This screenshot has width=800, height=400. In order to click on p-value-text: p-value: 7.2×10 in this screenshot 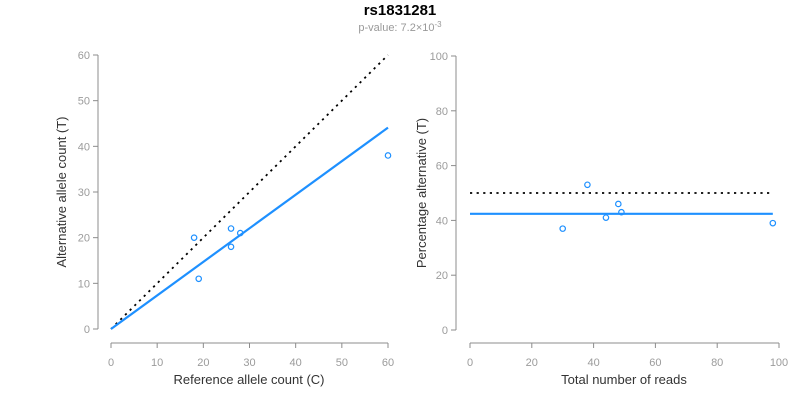, I will do `click(396, 28)`.